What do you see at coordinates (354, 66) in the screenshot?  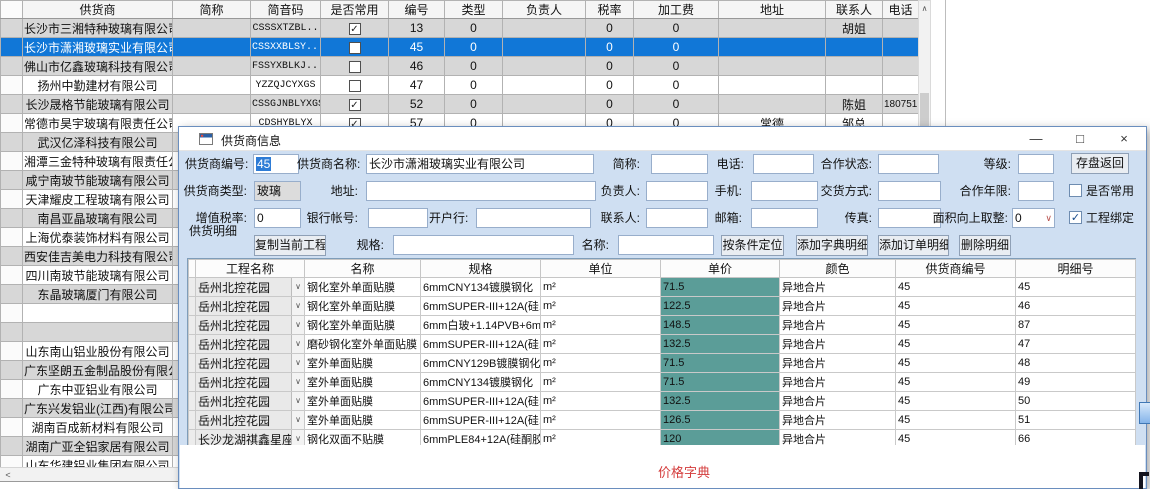 I see `is-common-cell` at bounding box center [354, 66].